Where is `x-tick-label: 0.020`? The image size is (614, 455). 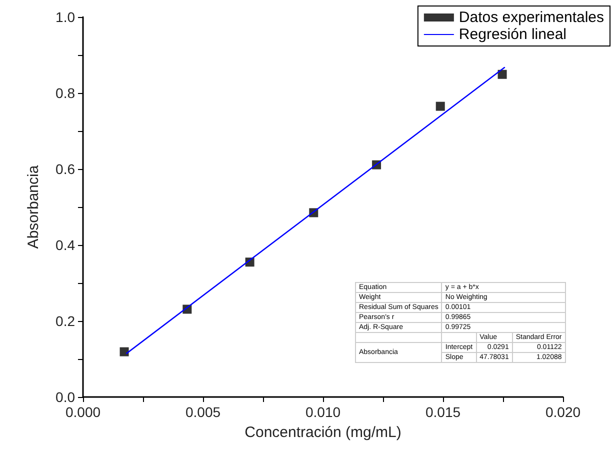
x-tick-label: 0.020 is located at coordinates (563, 412).